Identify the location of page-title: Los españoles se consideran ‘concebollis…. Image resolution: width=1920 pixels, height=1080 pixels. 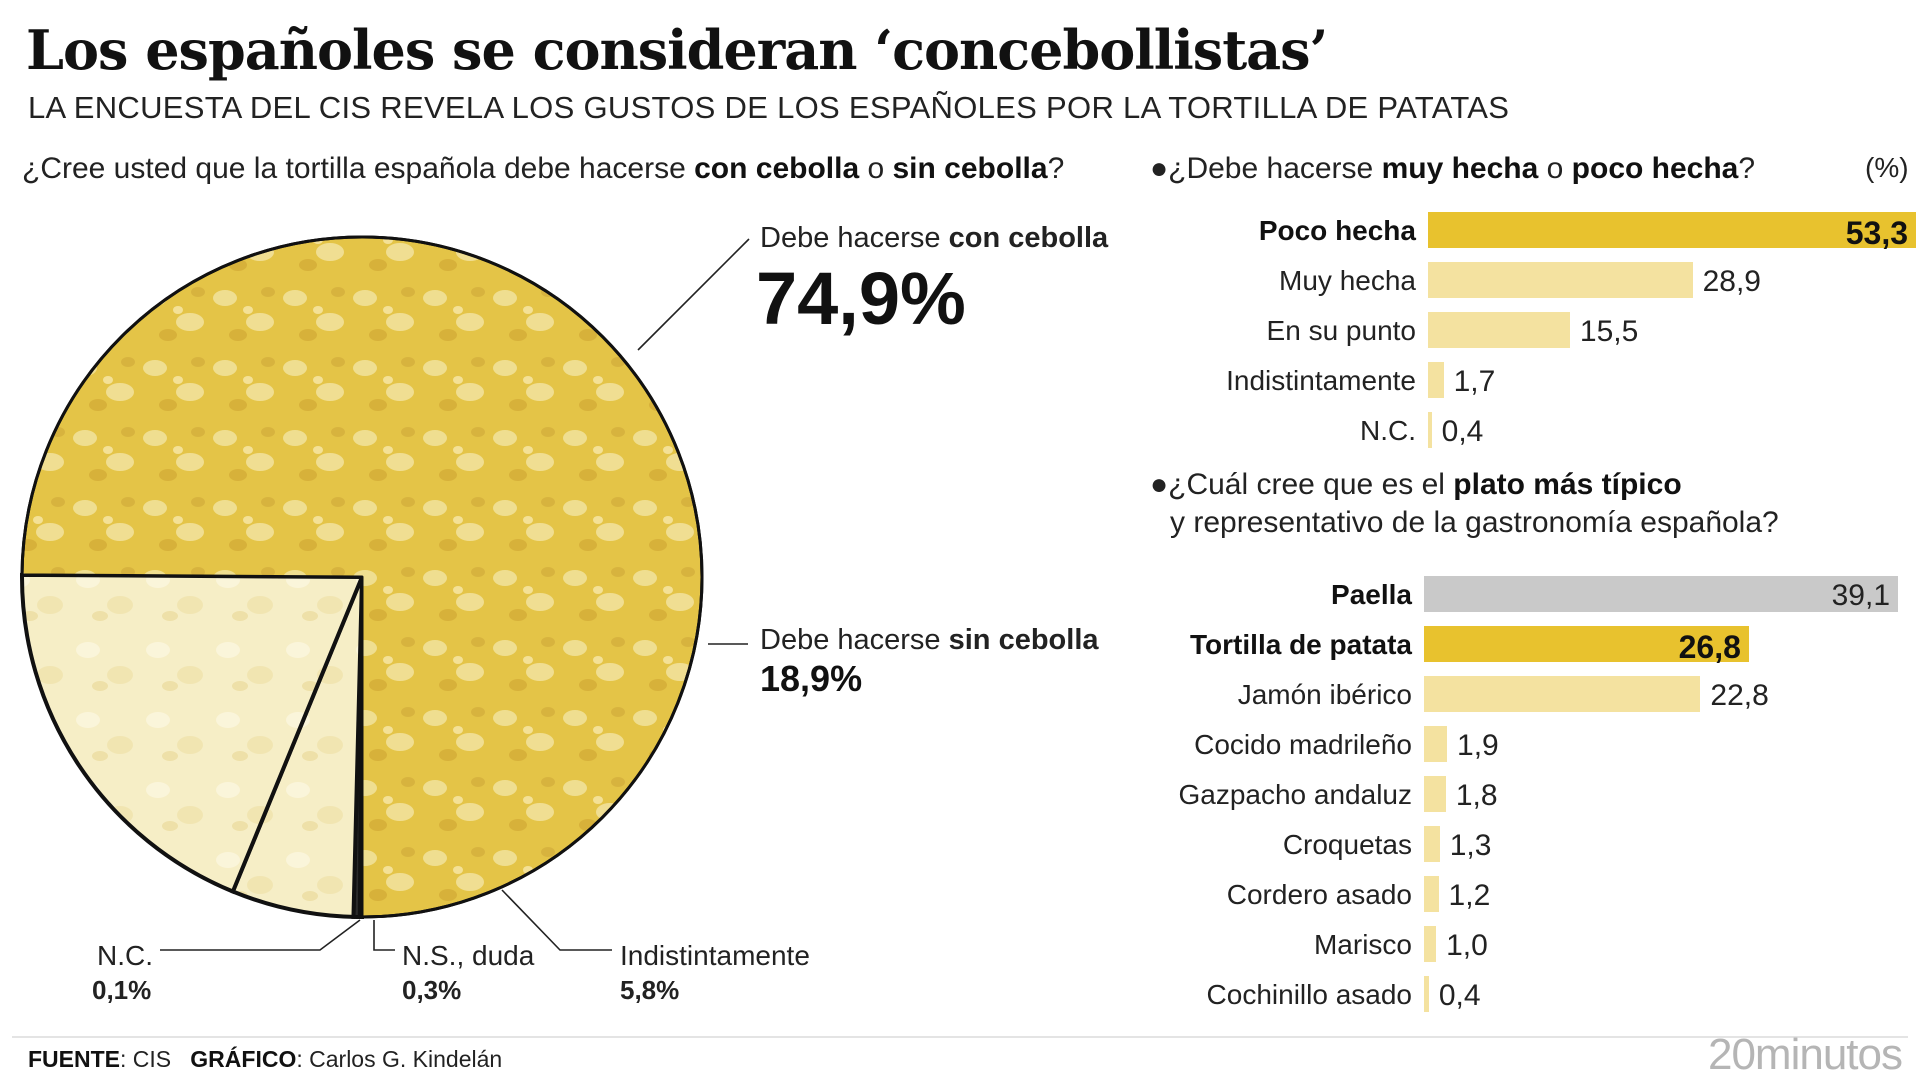
(677, 50).